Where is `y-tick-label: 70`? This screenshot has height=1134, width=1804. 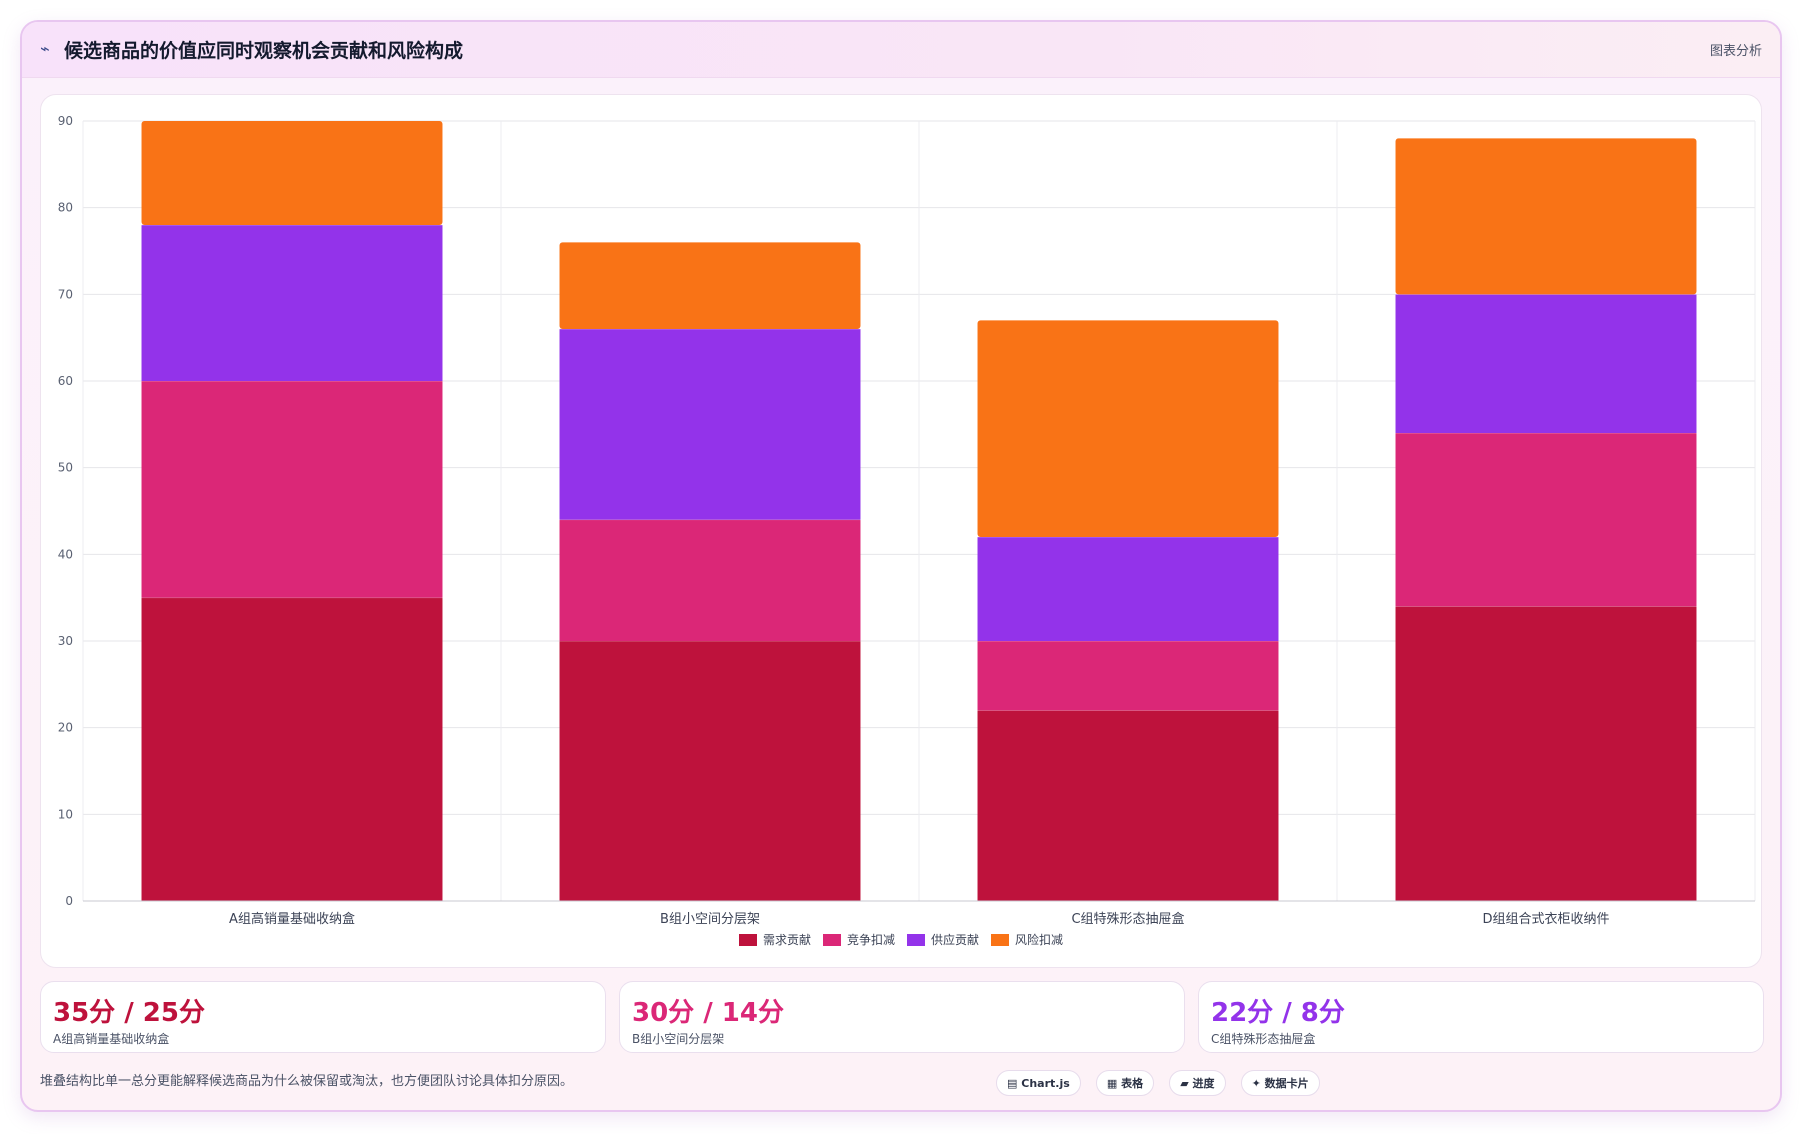
y-tick-label: 70 is located at coordinates (65, 294).